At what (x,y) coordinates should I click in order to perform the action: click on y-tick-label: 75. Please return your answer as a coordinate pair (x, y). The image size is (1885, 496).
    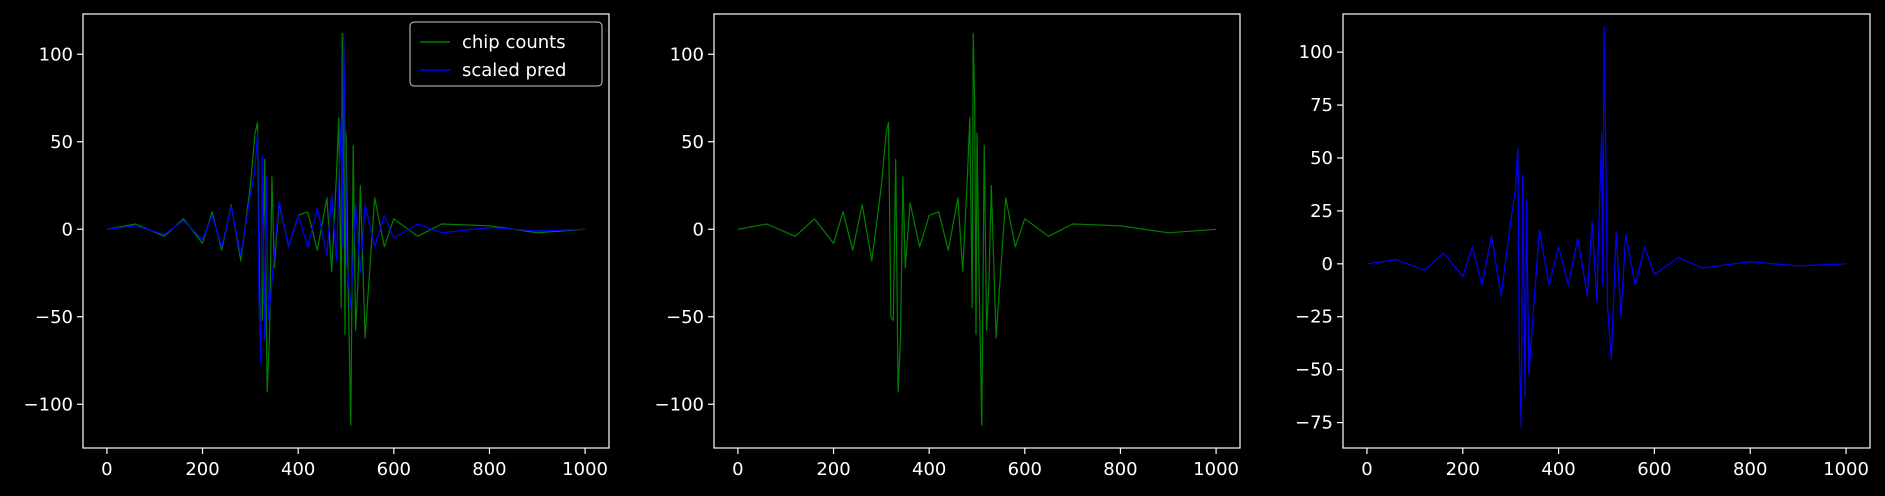
    Looking at the image, I should click on (1321, 105).